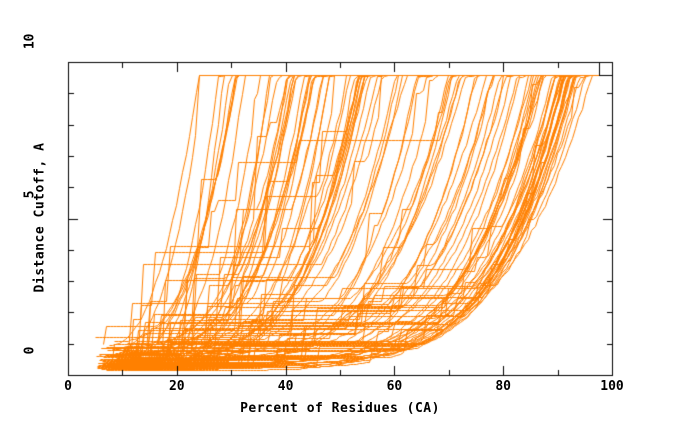 This screenshot has height=440, width=680. Describe the element at coordinates (68, 386) in the screenshot. I see `x-tick-label: 0` at that location.